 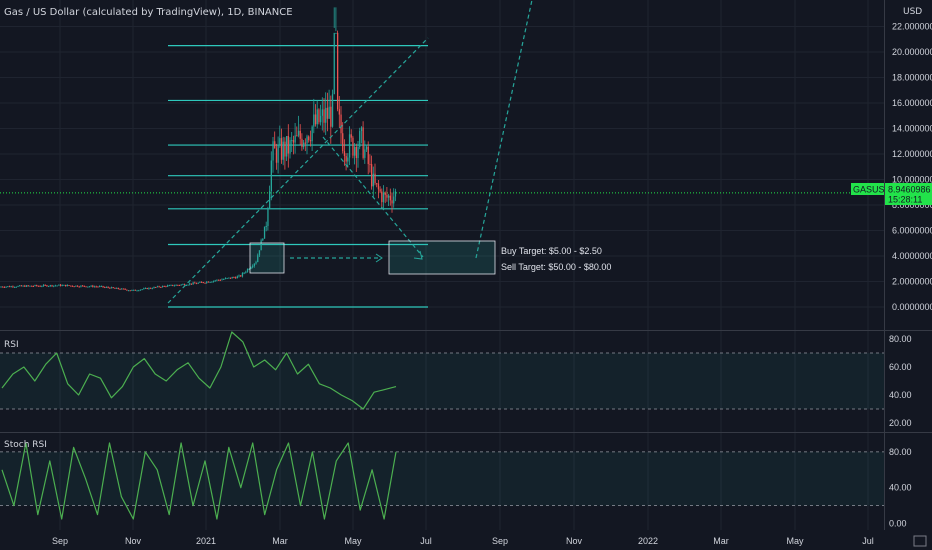 What do you see at coordinates (373, 197) in the screenshot?
I see `trend-line-down` at bounding box center [373, 197].